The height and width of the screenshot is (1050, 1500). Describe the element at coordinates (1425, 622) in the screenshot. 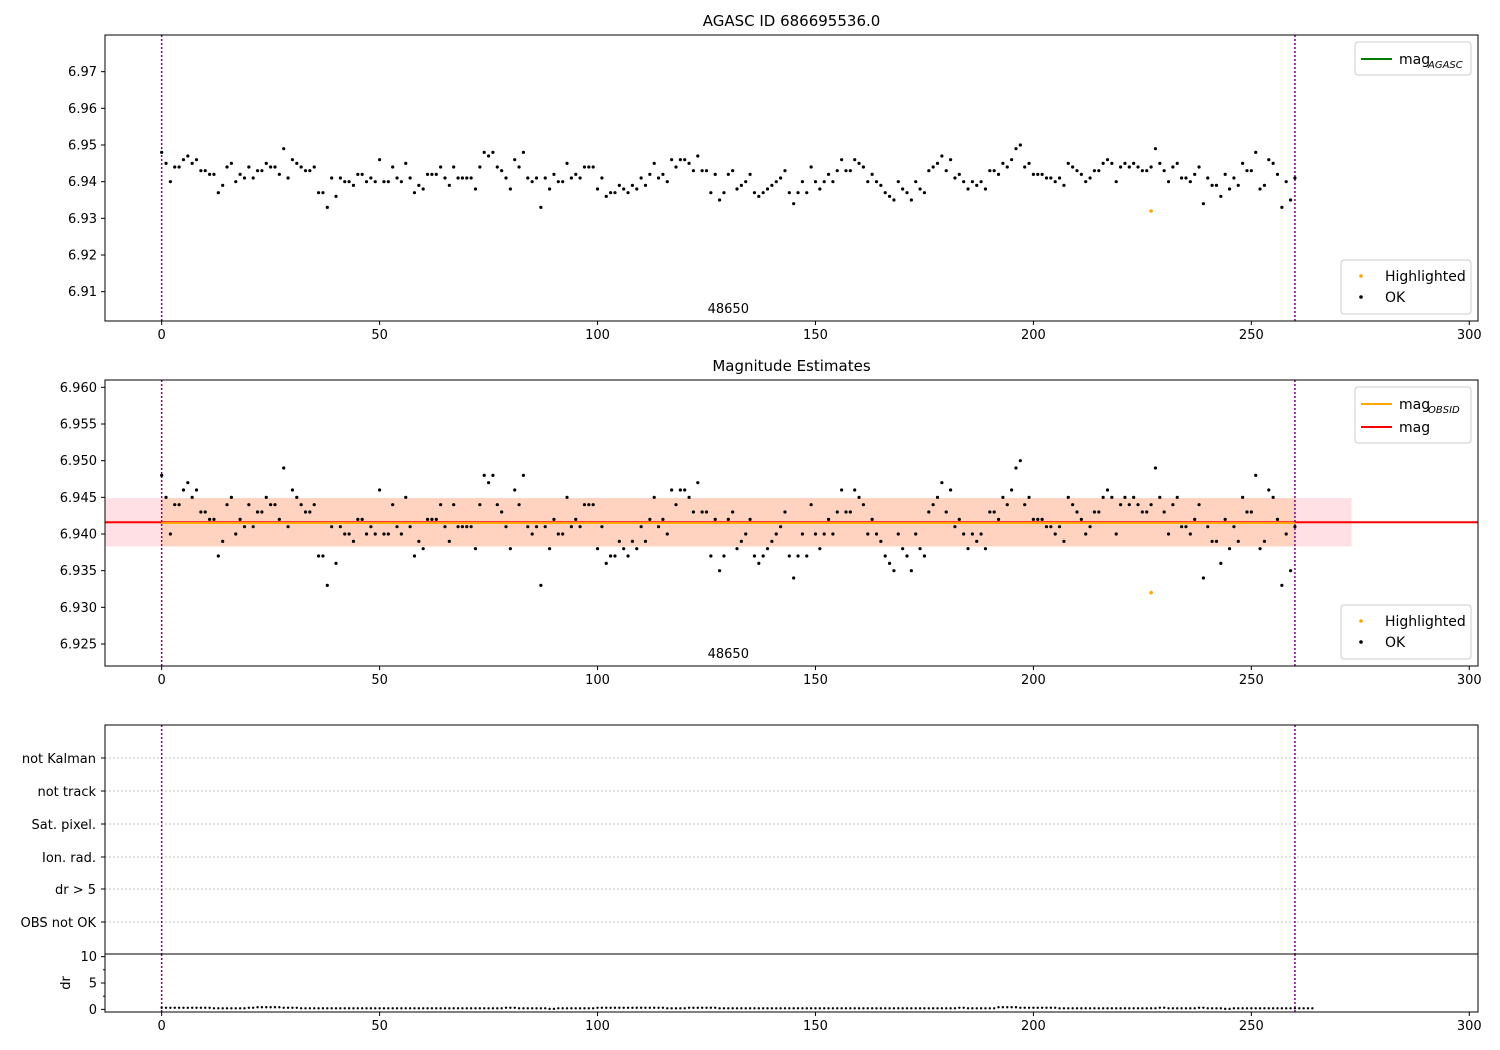

I see `legend-point-label: Highlighted` at that location.